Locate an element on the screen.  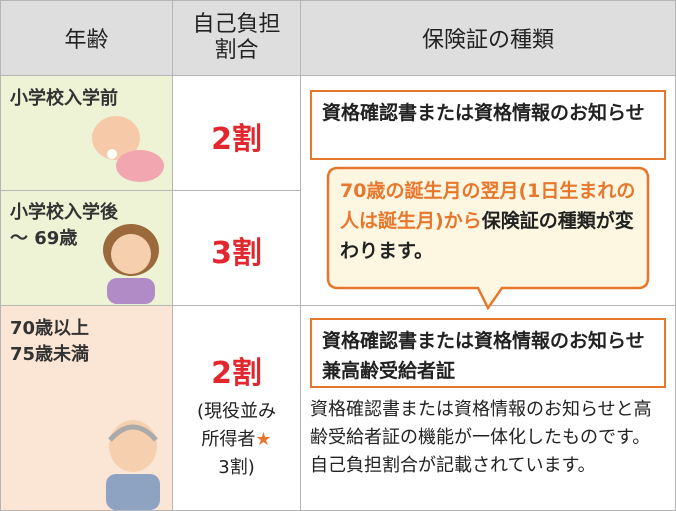
header-text: 自己負担 割合 is located at coordinates (236, 37).